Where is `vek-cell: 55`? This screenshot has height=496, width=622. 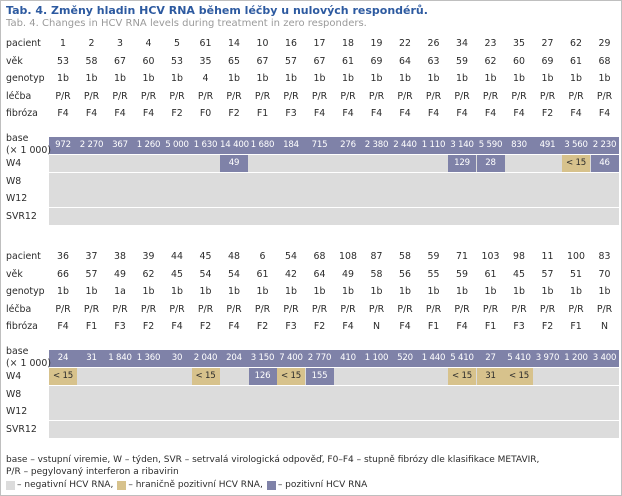
vek-cell: 55 is located at coordinates (433, 274).